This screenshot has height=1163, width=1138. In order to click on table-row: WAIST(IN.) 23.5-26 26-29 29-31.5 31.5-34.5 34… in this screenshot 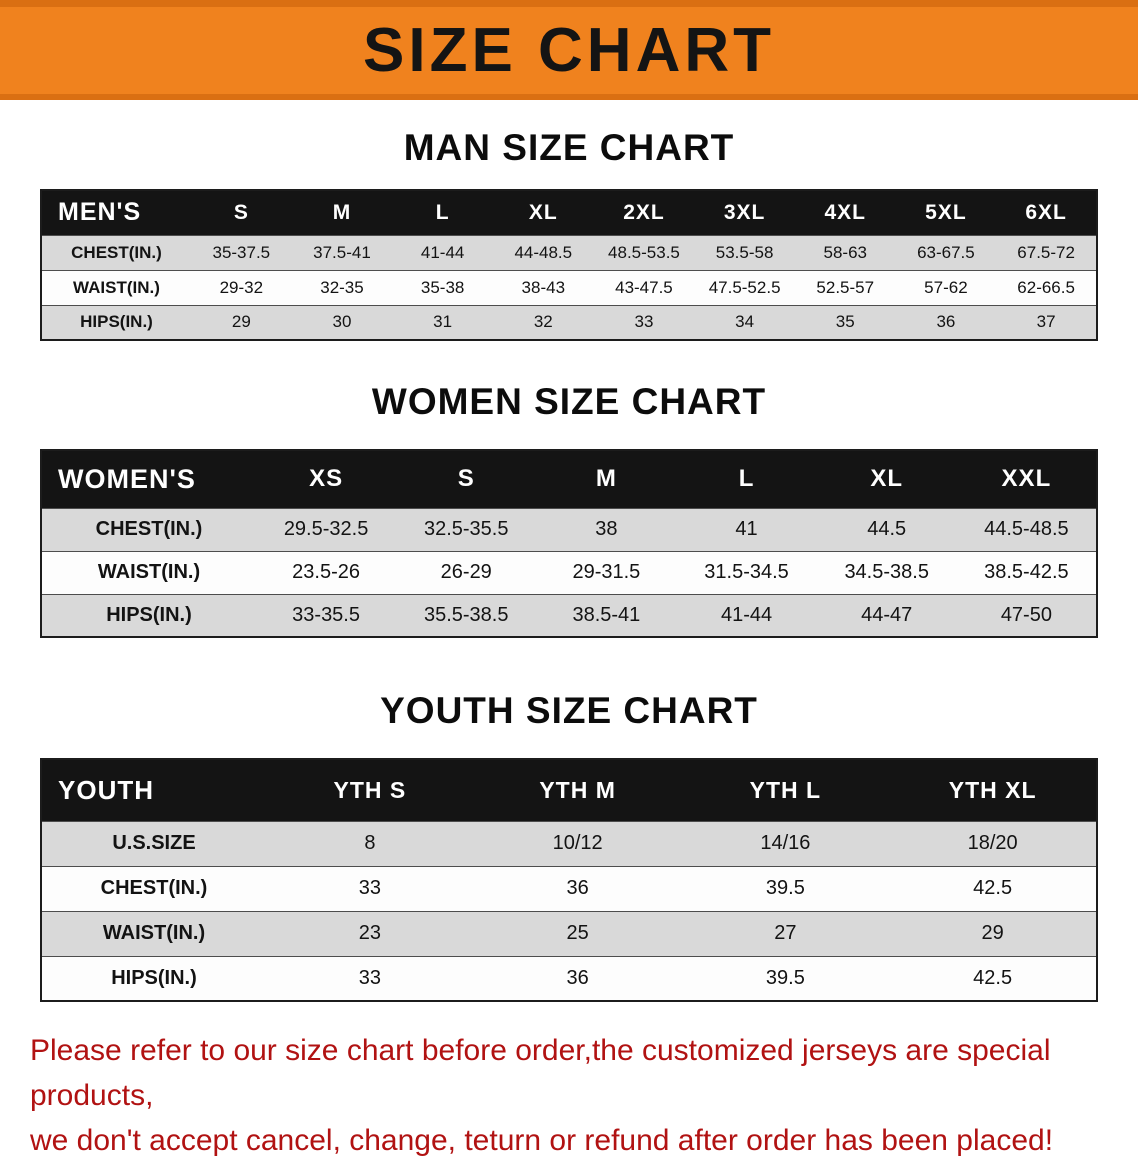, I will do `click(569, 572)`.